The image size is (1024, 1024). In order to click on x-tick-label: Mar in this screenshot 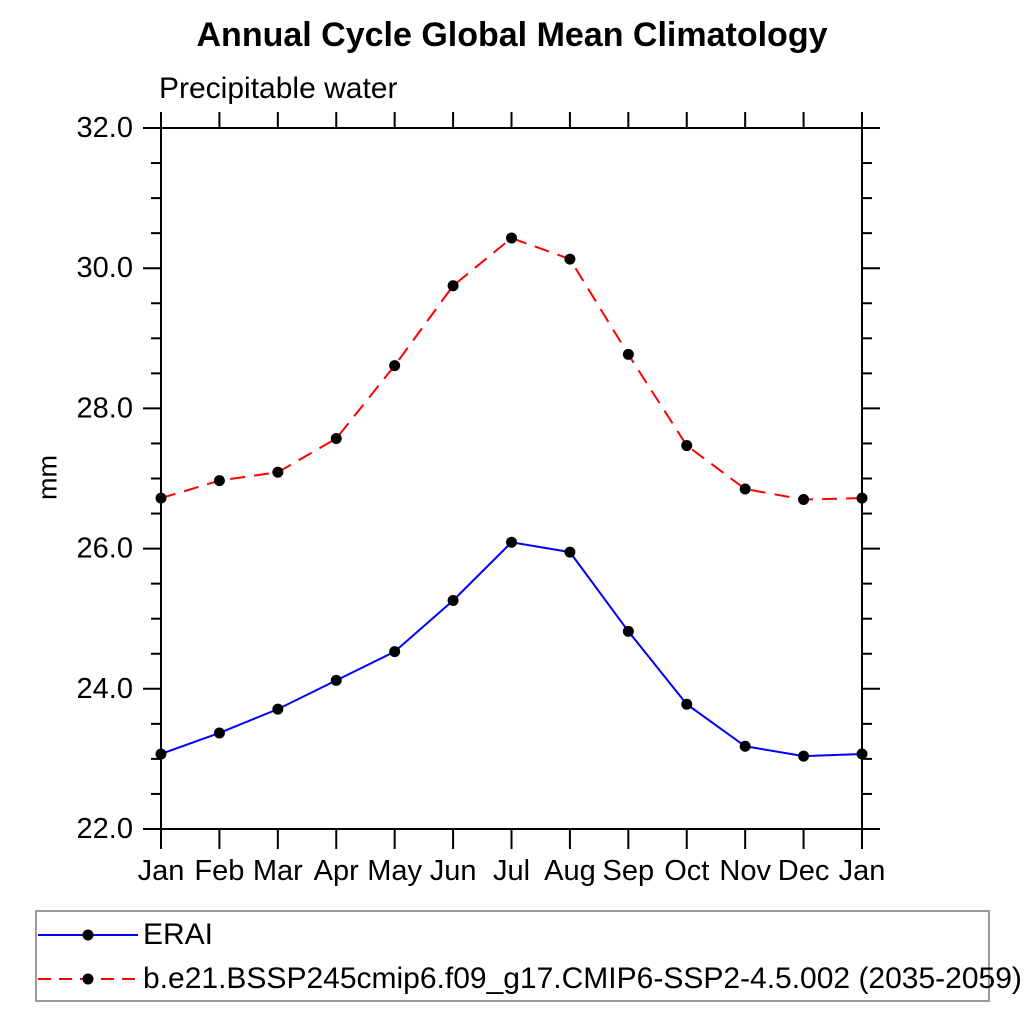, I will do `click(278, 871)`.